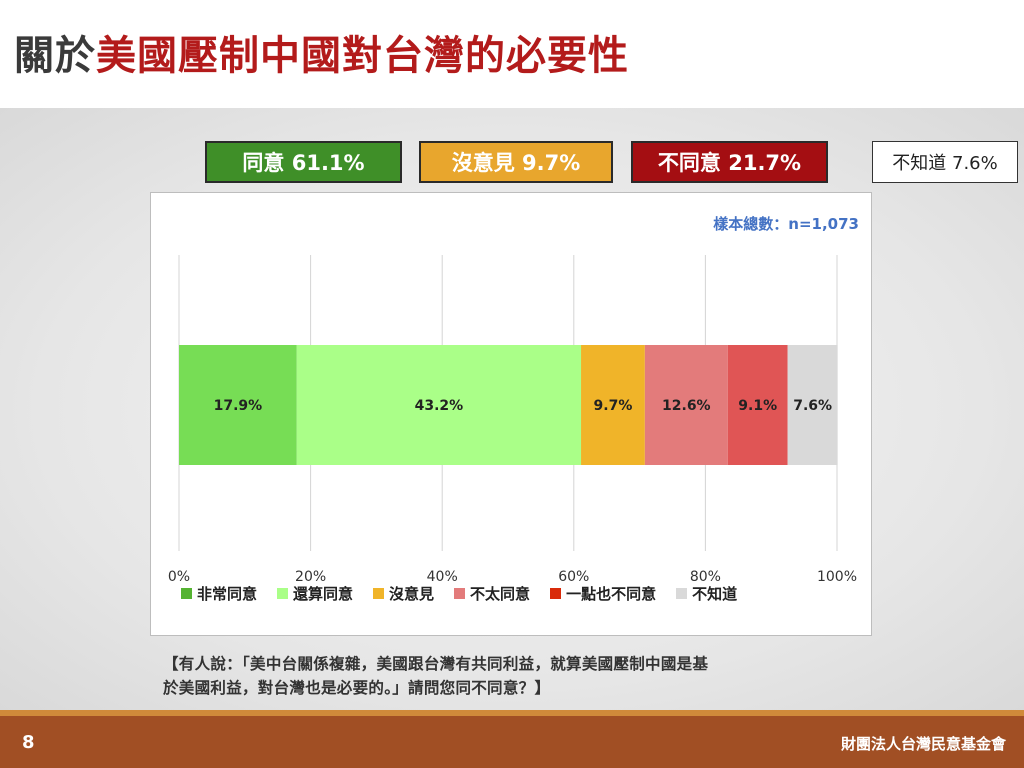  I want to click on legend-item: 還算同意, so click(315, 593).